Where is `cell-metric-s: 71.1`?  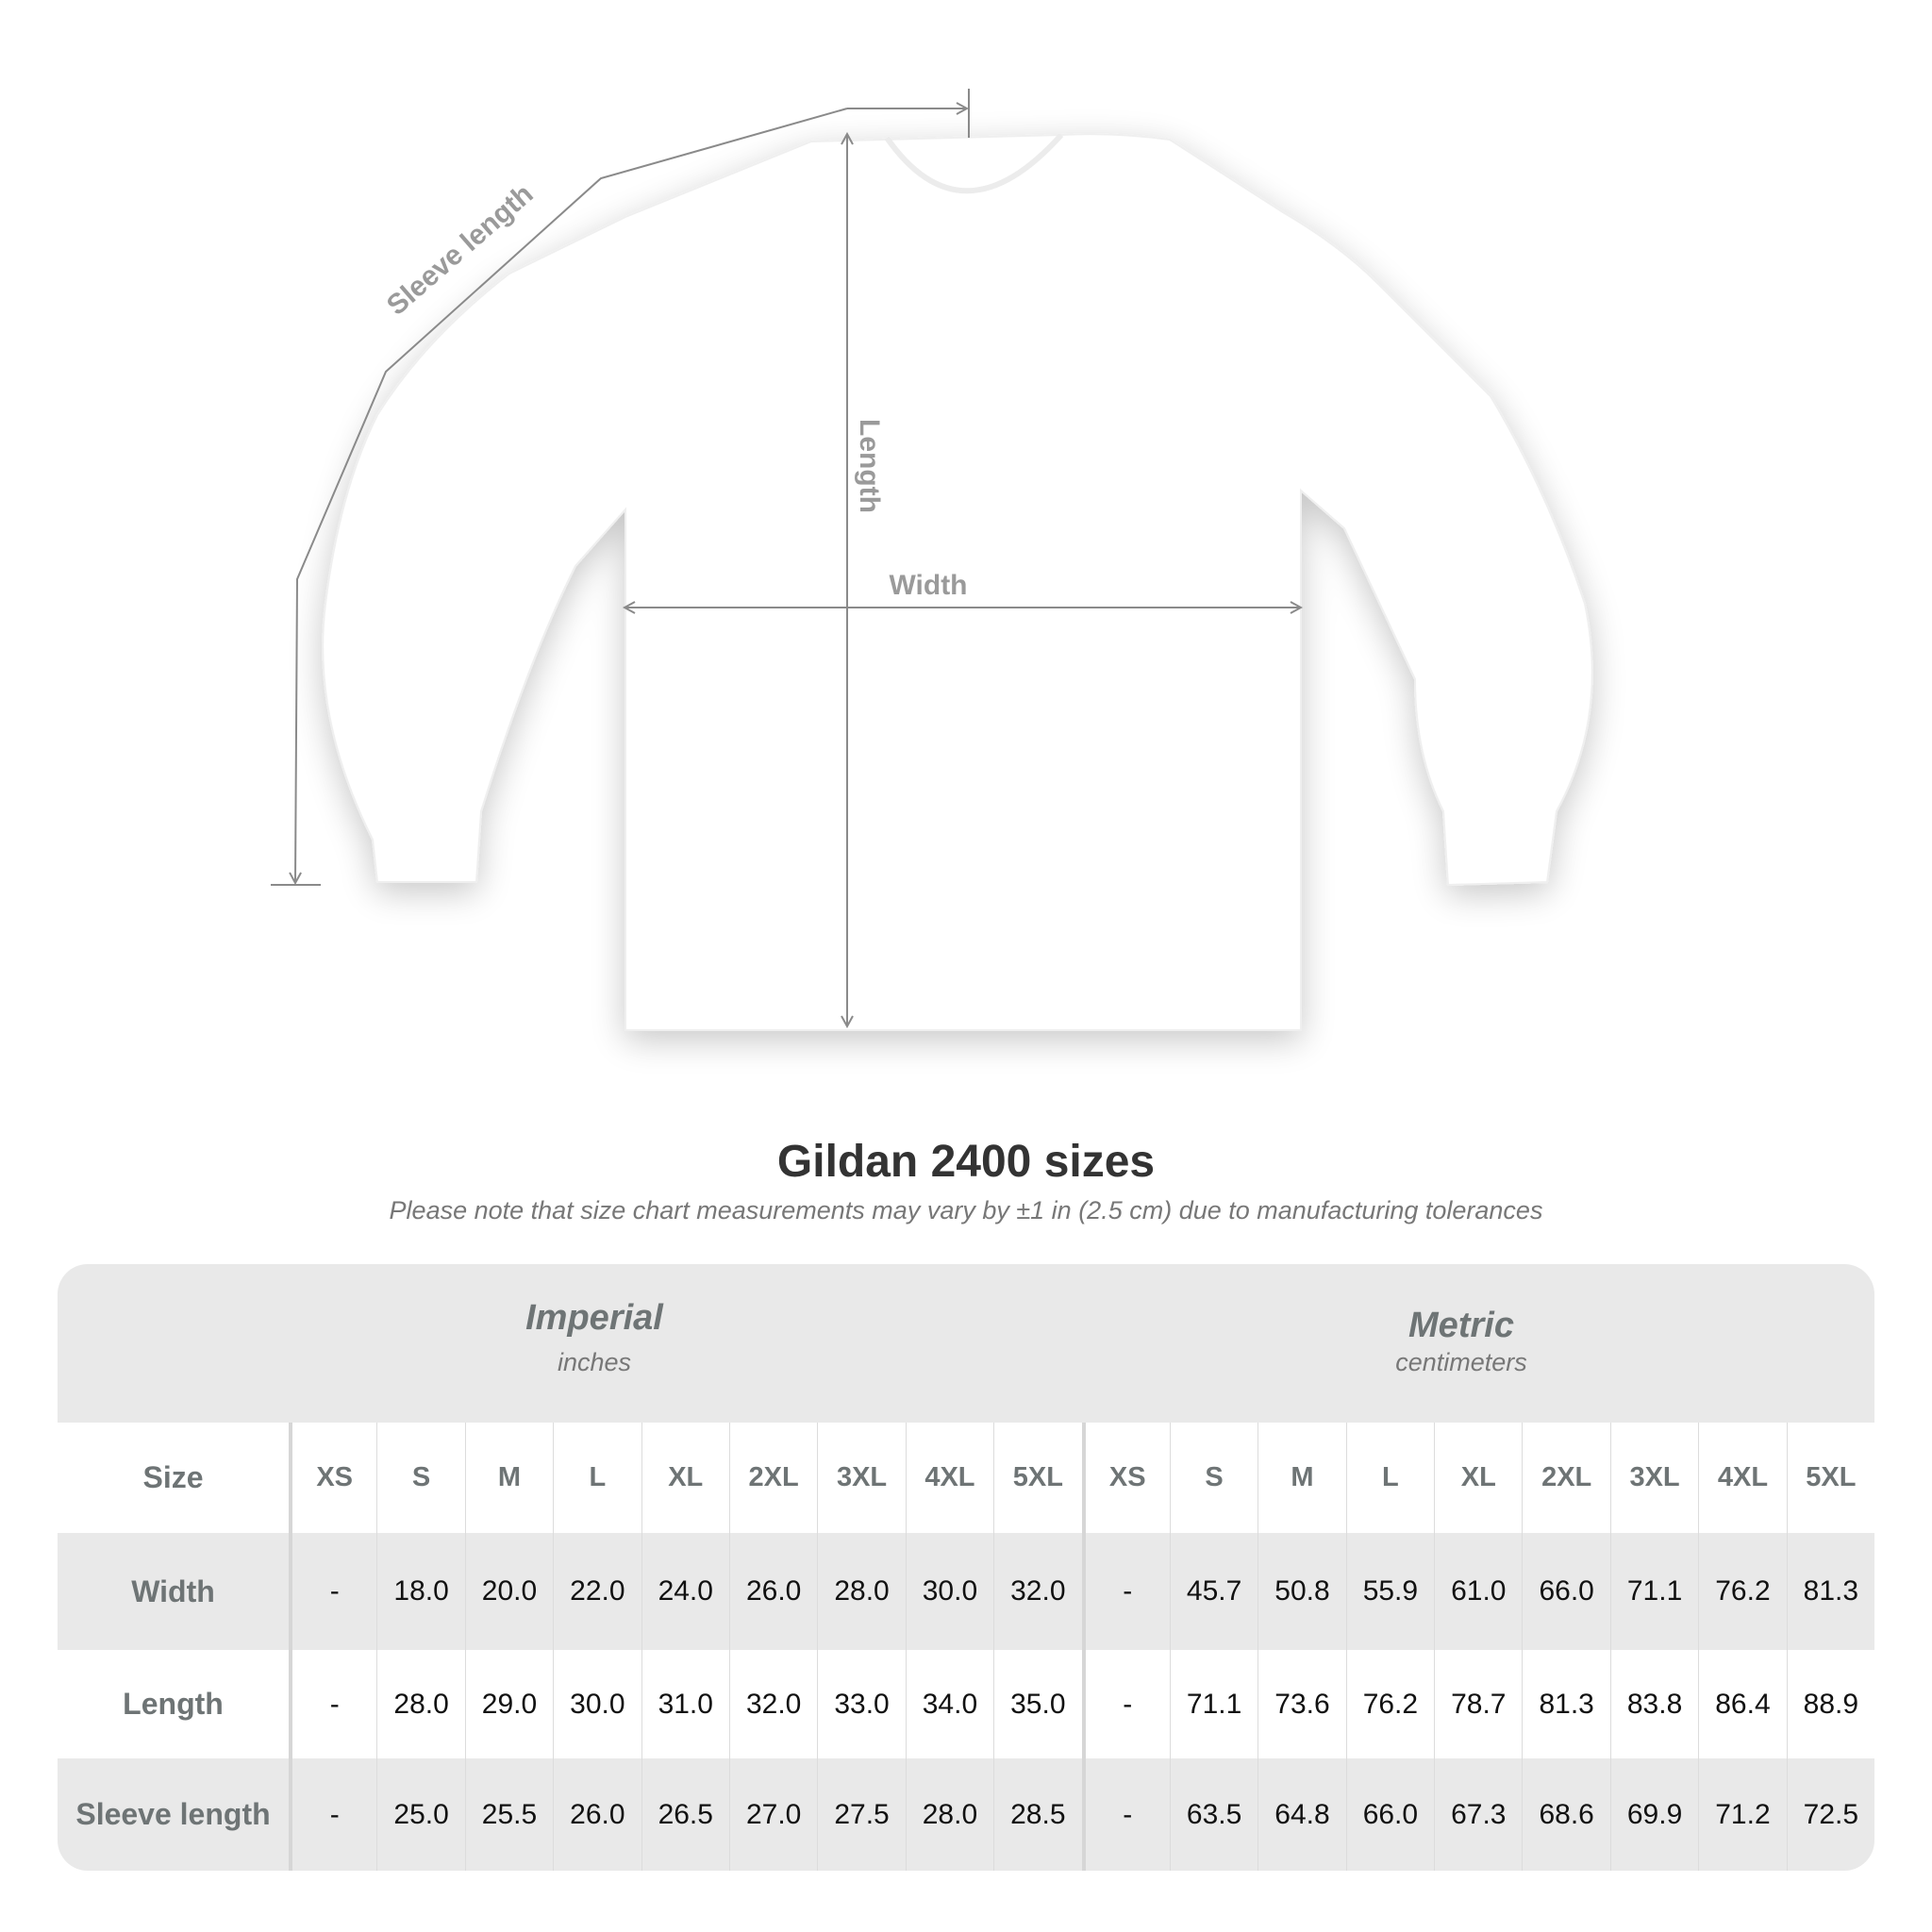
cell-metric-s: 71.1 is located at coordinates (1213, 1704).